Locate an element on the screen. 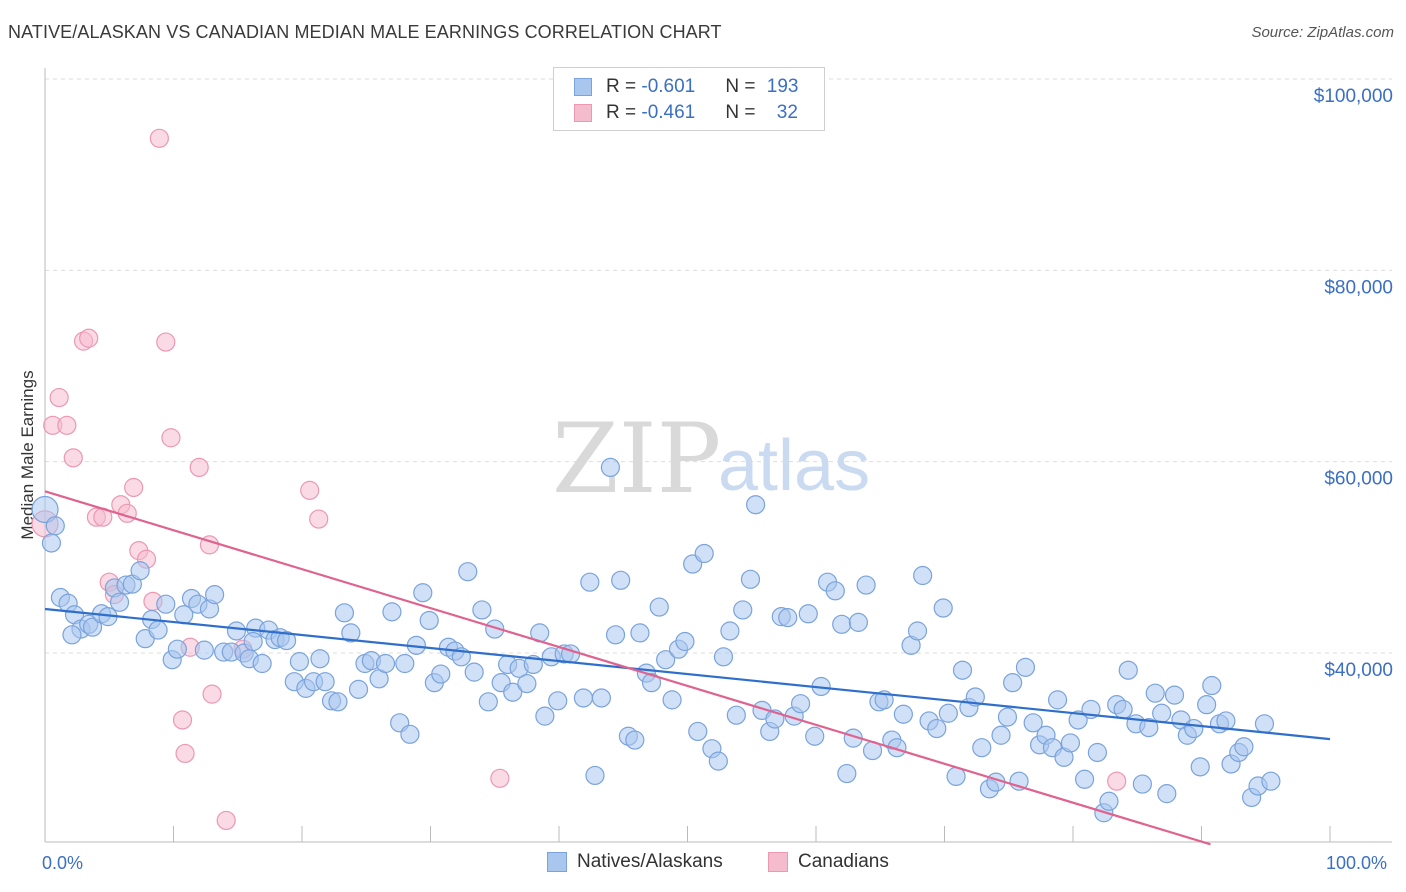 This screenshot has width=1406, height=892. x-tick-min: 0.0% is located at coordinates (63, 863).